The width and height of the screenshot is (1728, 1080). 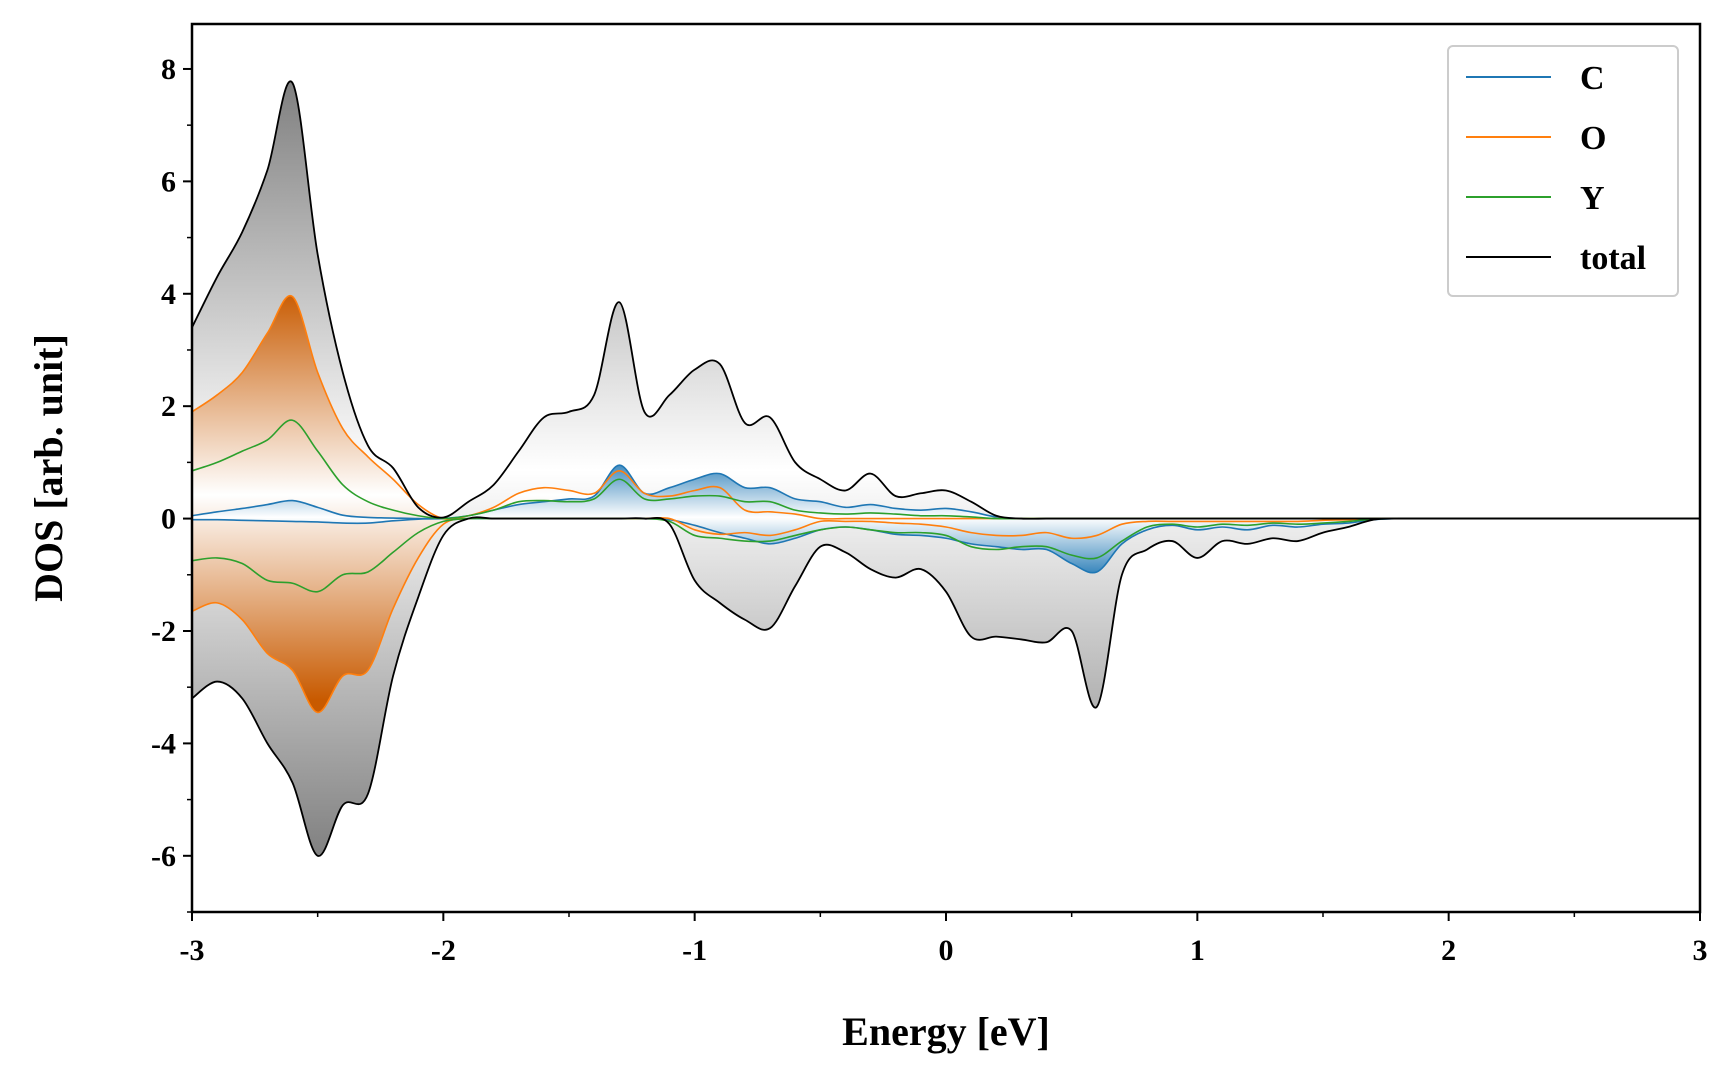 What do you see at coordinates (163, 856) in the screenshot?
I see `y-tick-label: -6` at bounding box center [163, 856].